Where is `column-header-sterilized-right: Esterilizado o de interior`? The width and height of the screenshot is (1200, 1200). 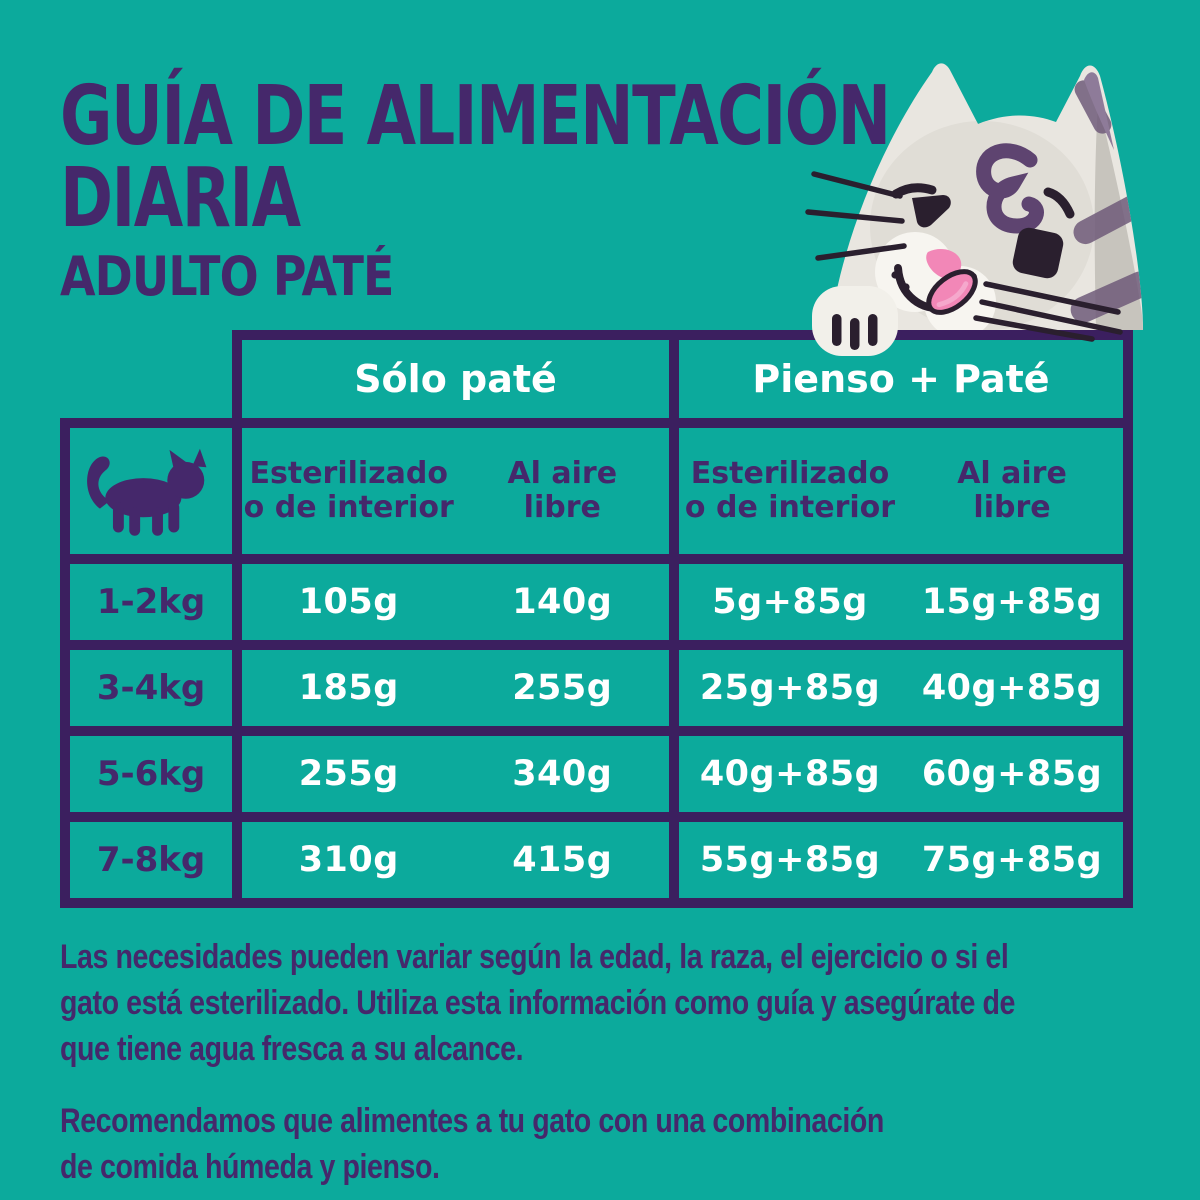 column-header-sterilized-right: Esterilizado o de interior is located at coordinates (790, 490).